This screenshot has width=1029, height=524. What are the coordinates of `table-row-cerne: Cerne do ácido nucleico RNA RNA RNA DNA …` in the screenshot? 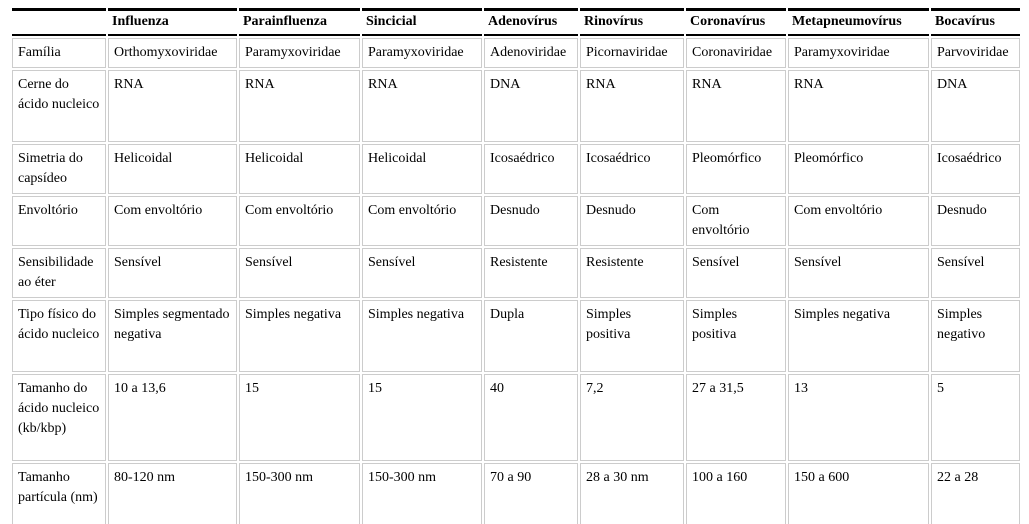 It's located at (516, 106).